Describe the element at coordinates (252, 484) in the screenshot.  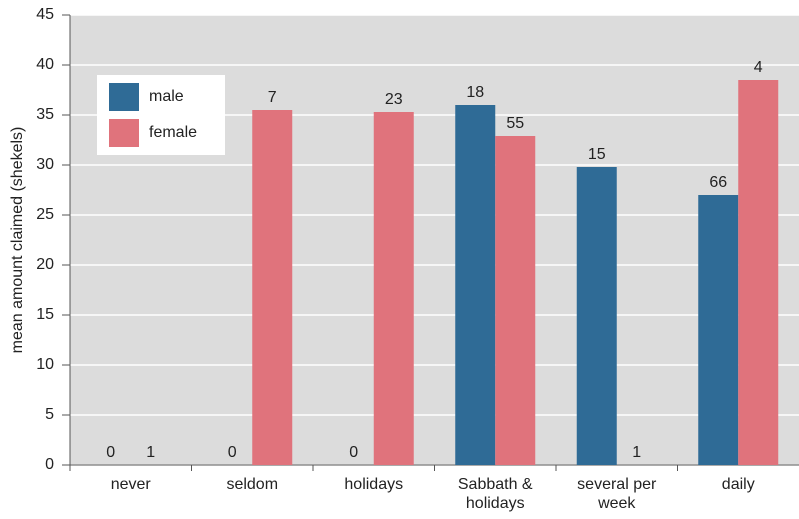
I see `x-tick-label: seldom` at that location.